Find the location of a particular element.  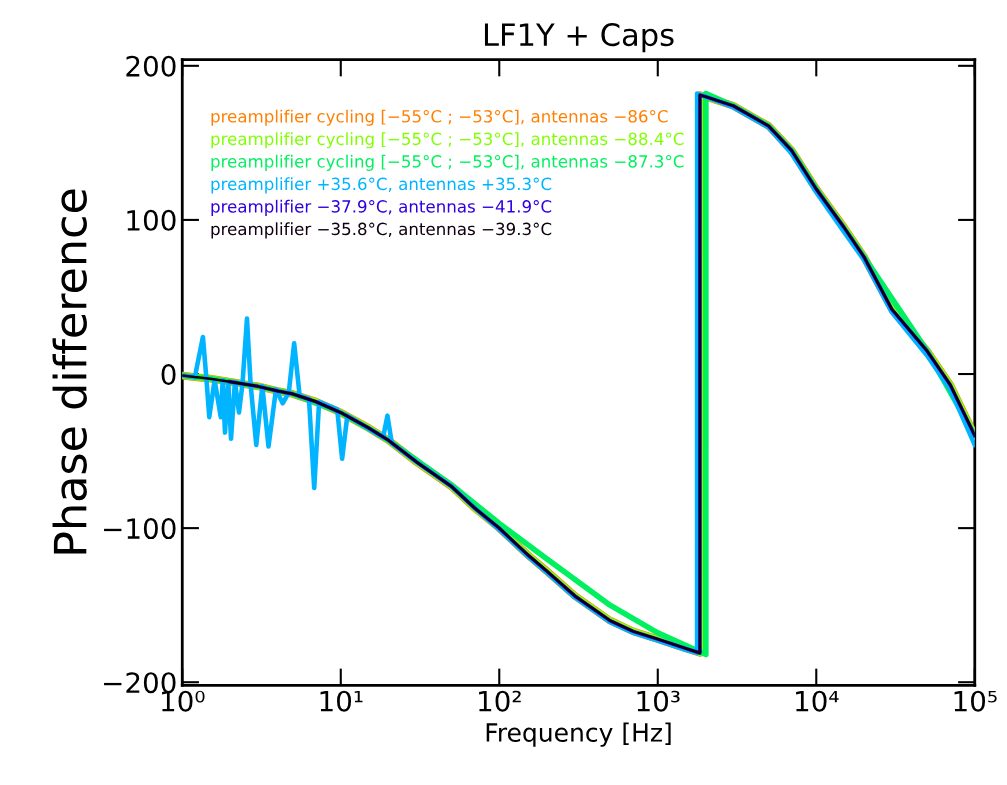

y-axis-title: Phase difference is located at coordinates (69, 371).